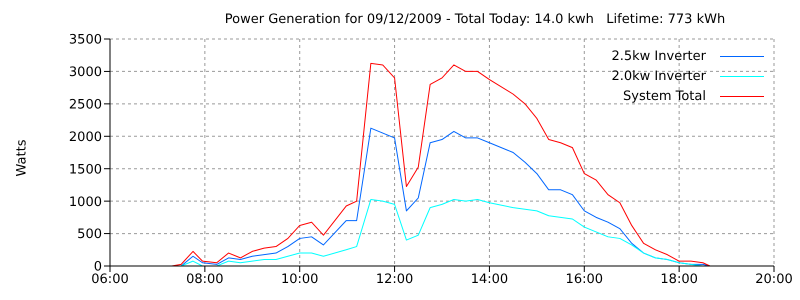 This screenshot has height=300, width=800. What do you see at coordinates (85, 202) in the screenshot?
I see `y-tick-label: 1000` at bounding box center [85, 202].